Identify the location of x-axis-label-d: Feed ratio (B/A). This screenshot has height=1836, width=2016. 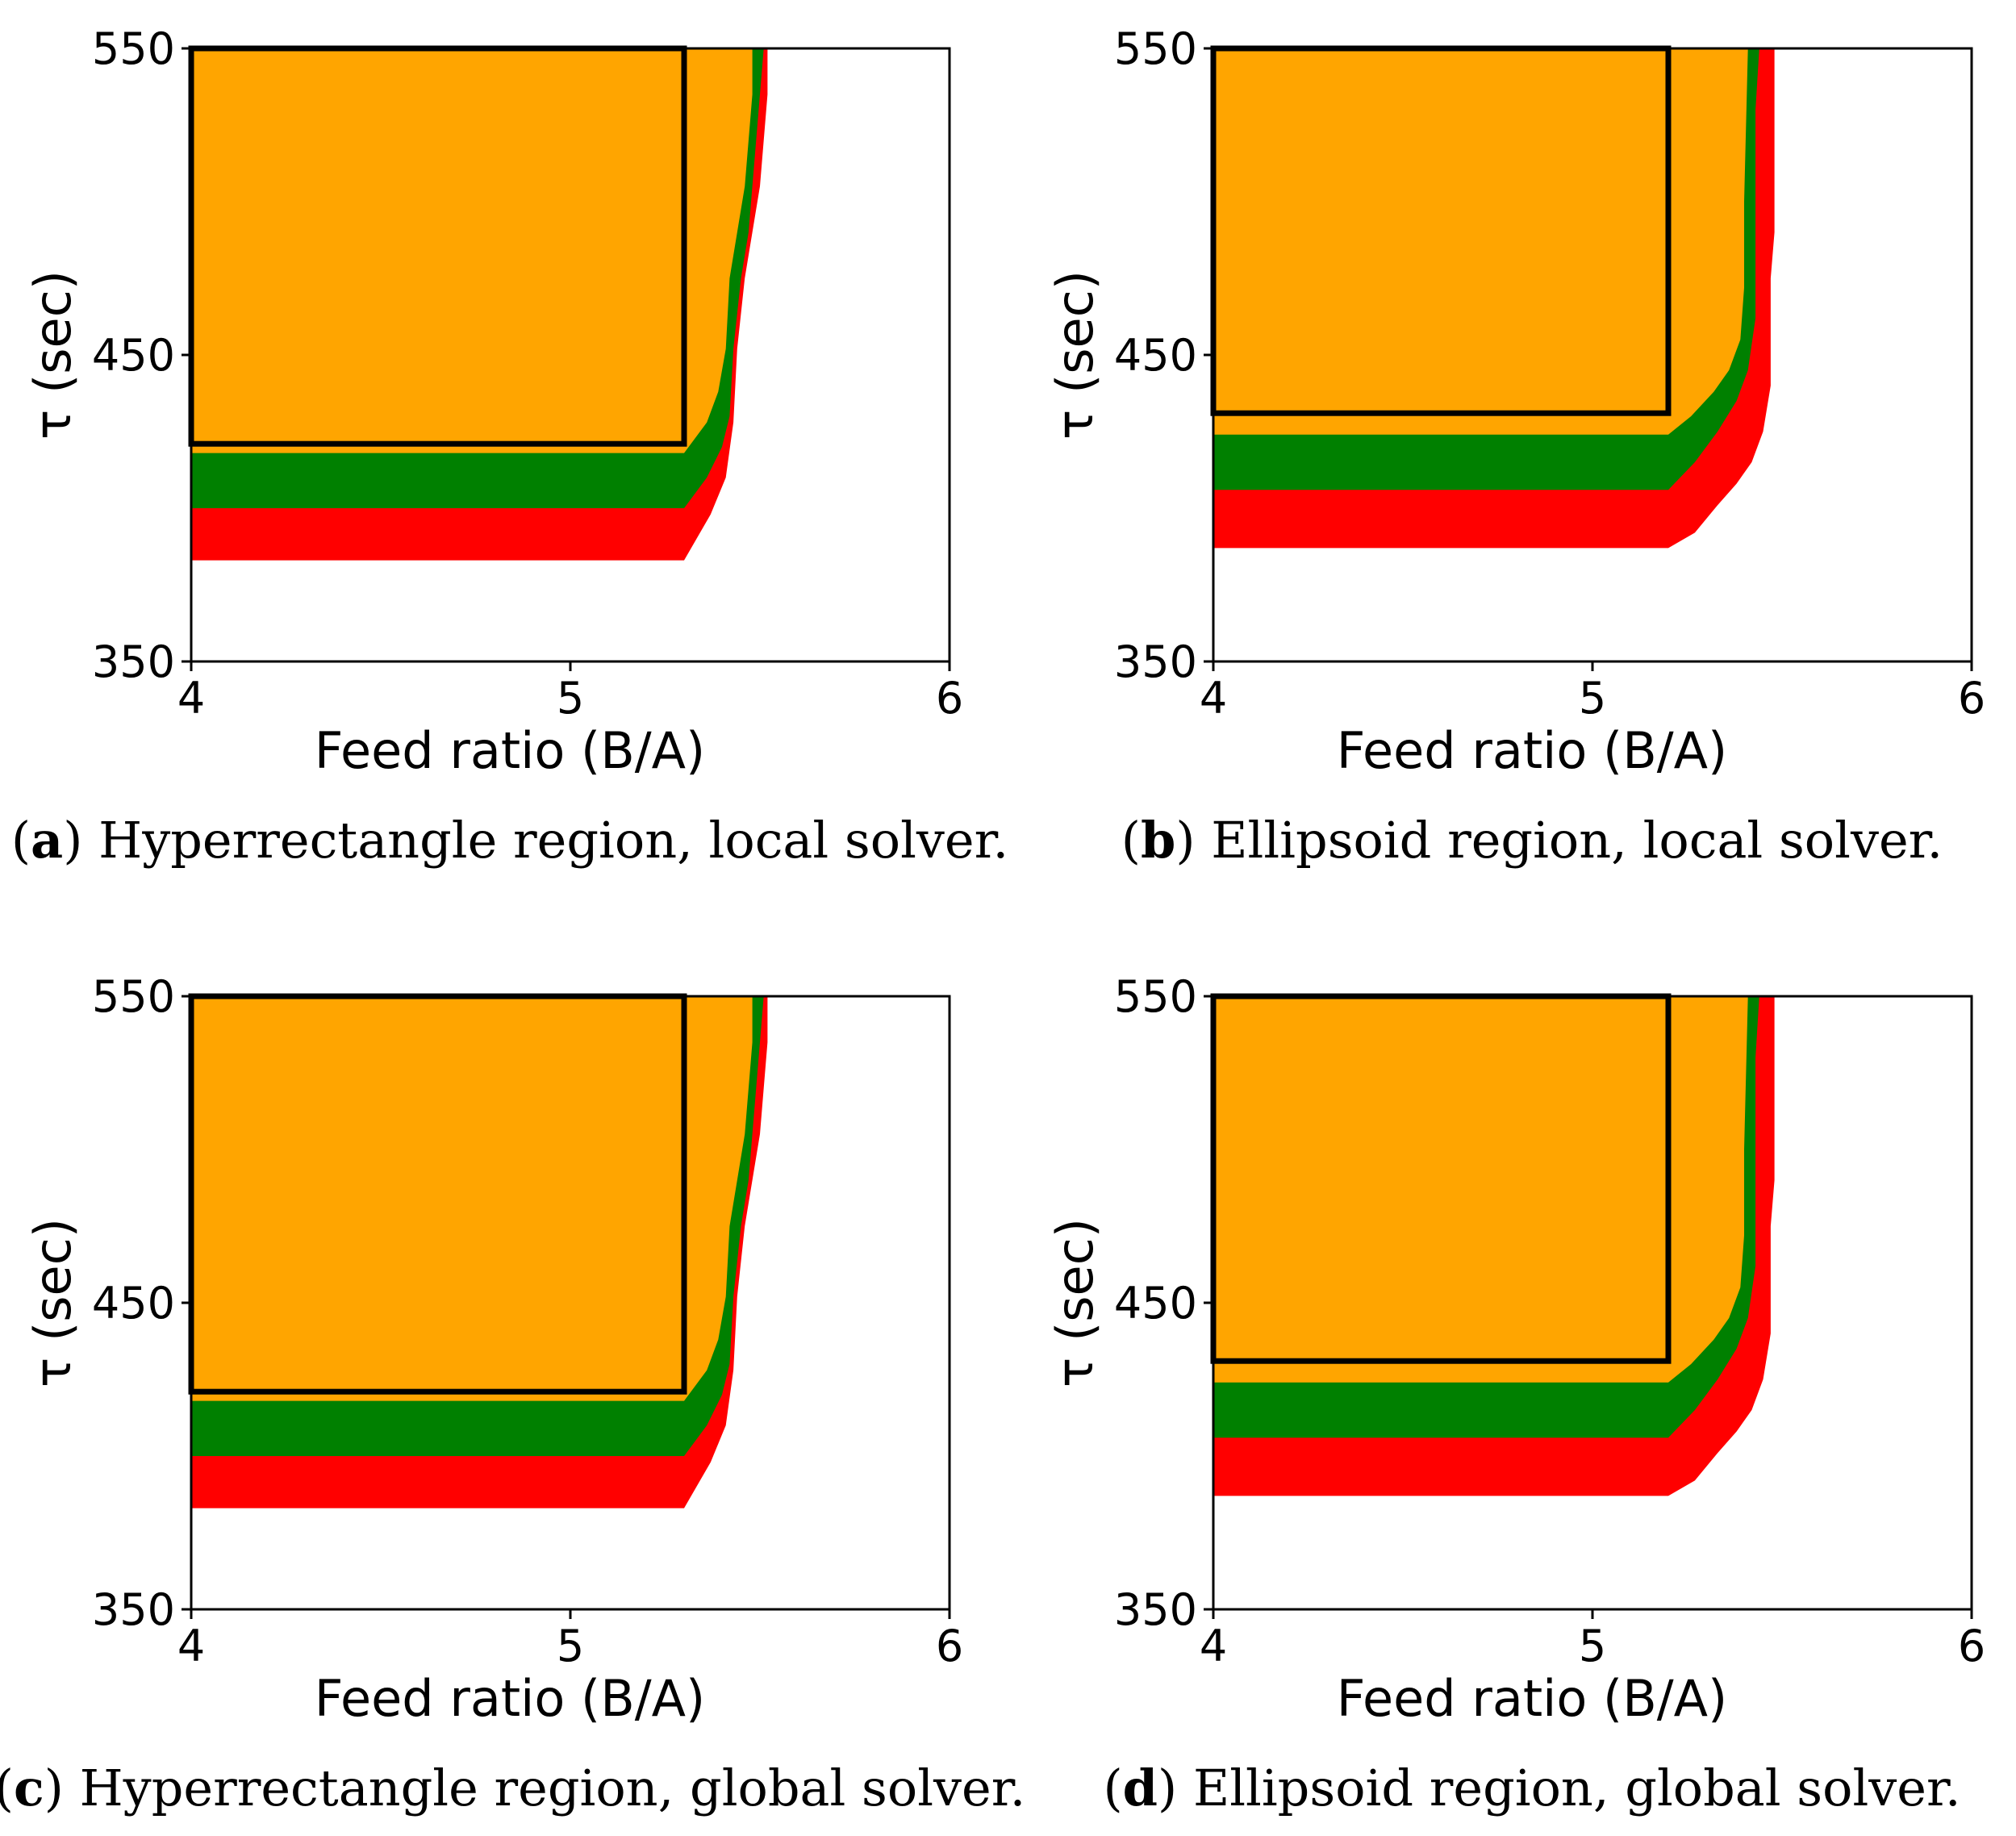
(1532, 1698).